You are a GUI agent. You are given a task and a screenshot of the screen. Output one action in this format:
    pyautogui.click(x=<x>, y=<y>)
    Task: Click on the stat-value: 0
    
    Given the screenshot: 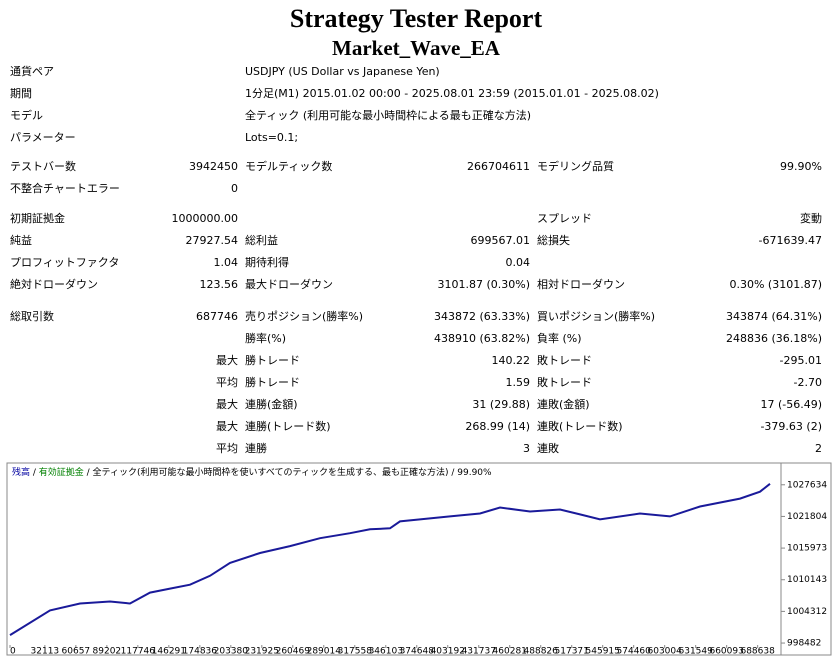 What is the action you would take?
    pyautogui.click(x=234, y=188)
    